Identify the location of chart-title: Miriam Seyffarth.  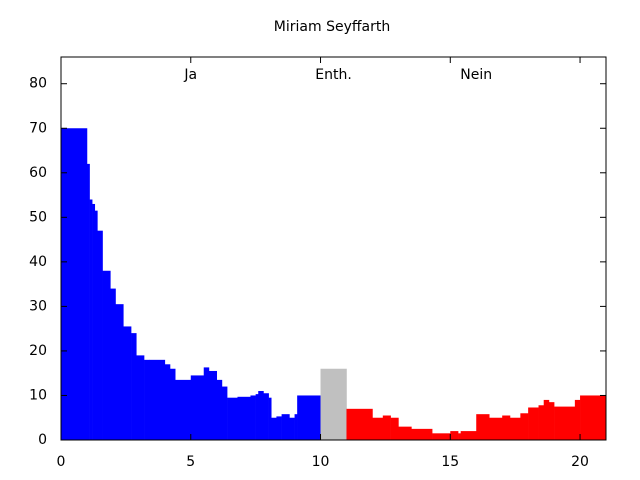
(332, 27).